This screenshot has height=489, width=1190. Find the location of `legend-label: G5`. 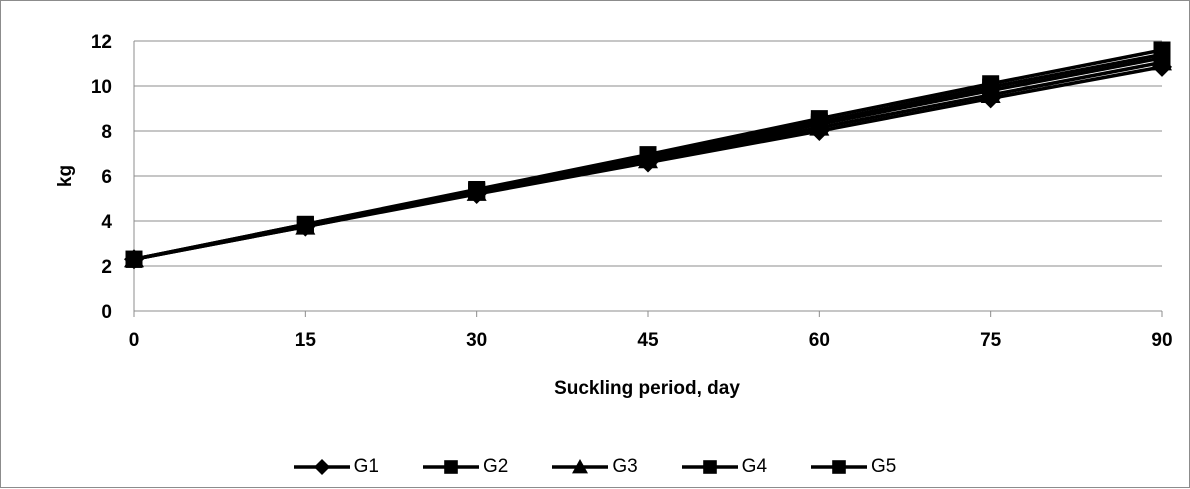

legend-label: G5 is located at coordinates (884, 466).